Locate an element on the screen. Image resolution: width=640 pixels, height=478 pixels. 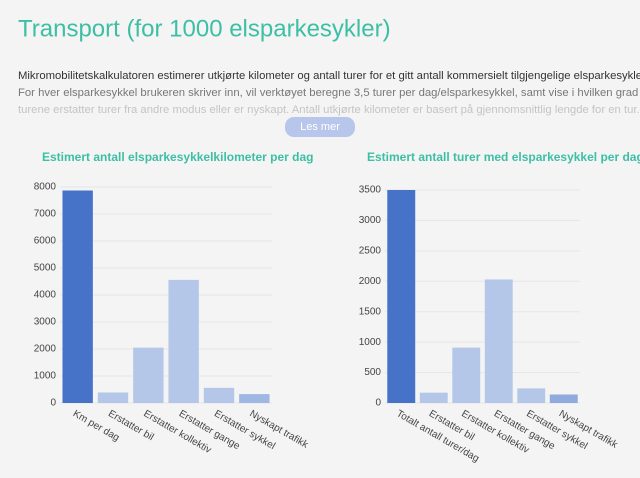
read-more-label: Les mer is located at coordinates (320, 127).